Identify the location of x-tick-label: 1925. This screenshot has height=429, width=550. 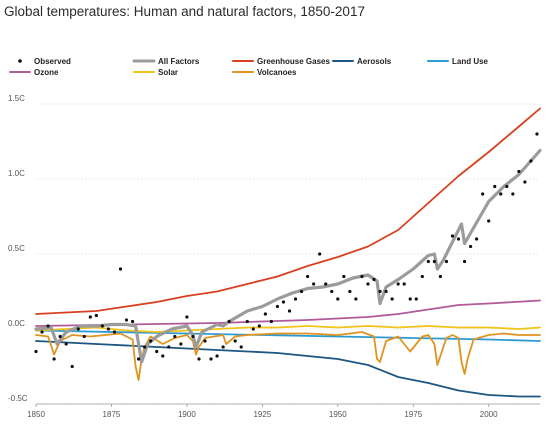
(262, 414).